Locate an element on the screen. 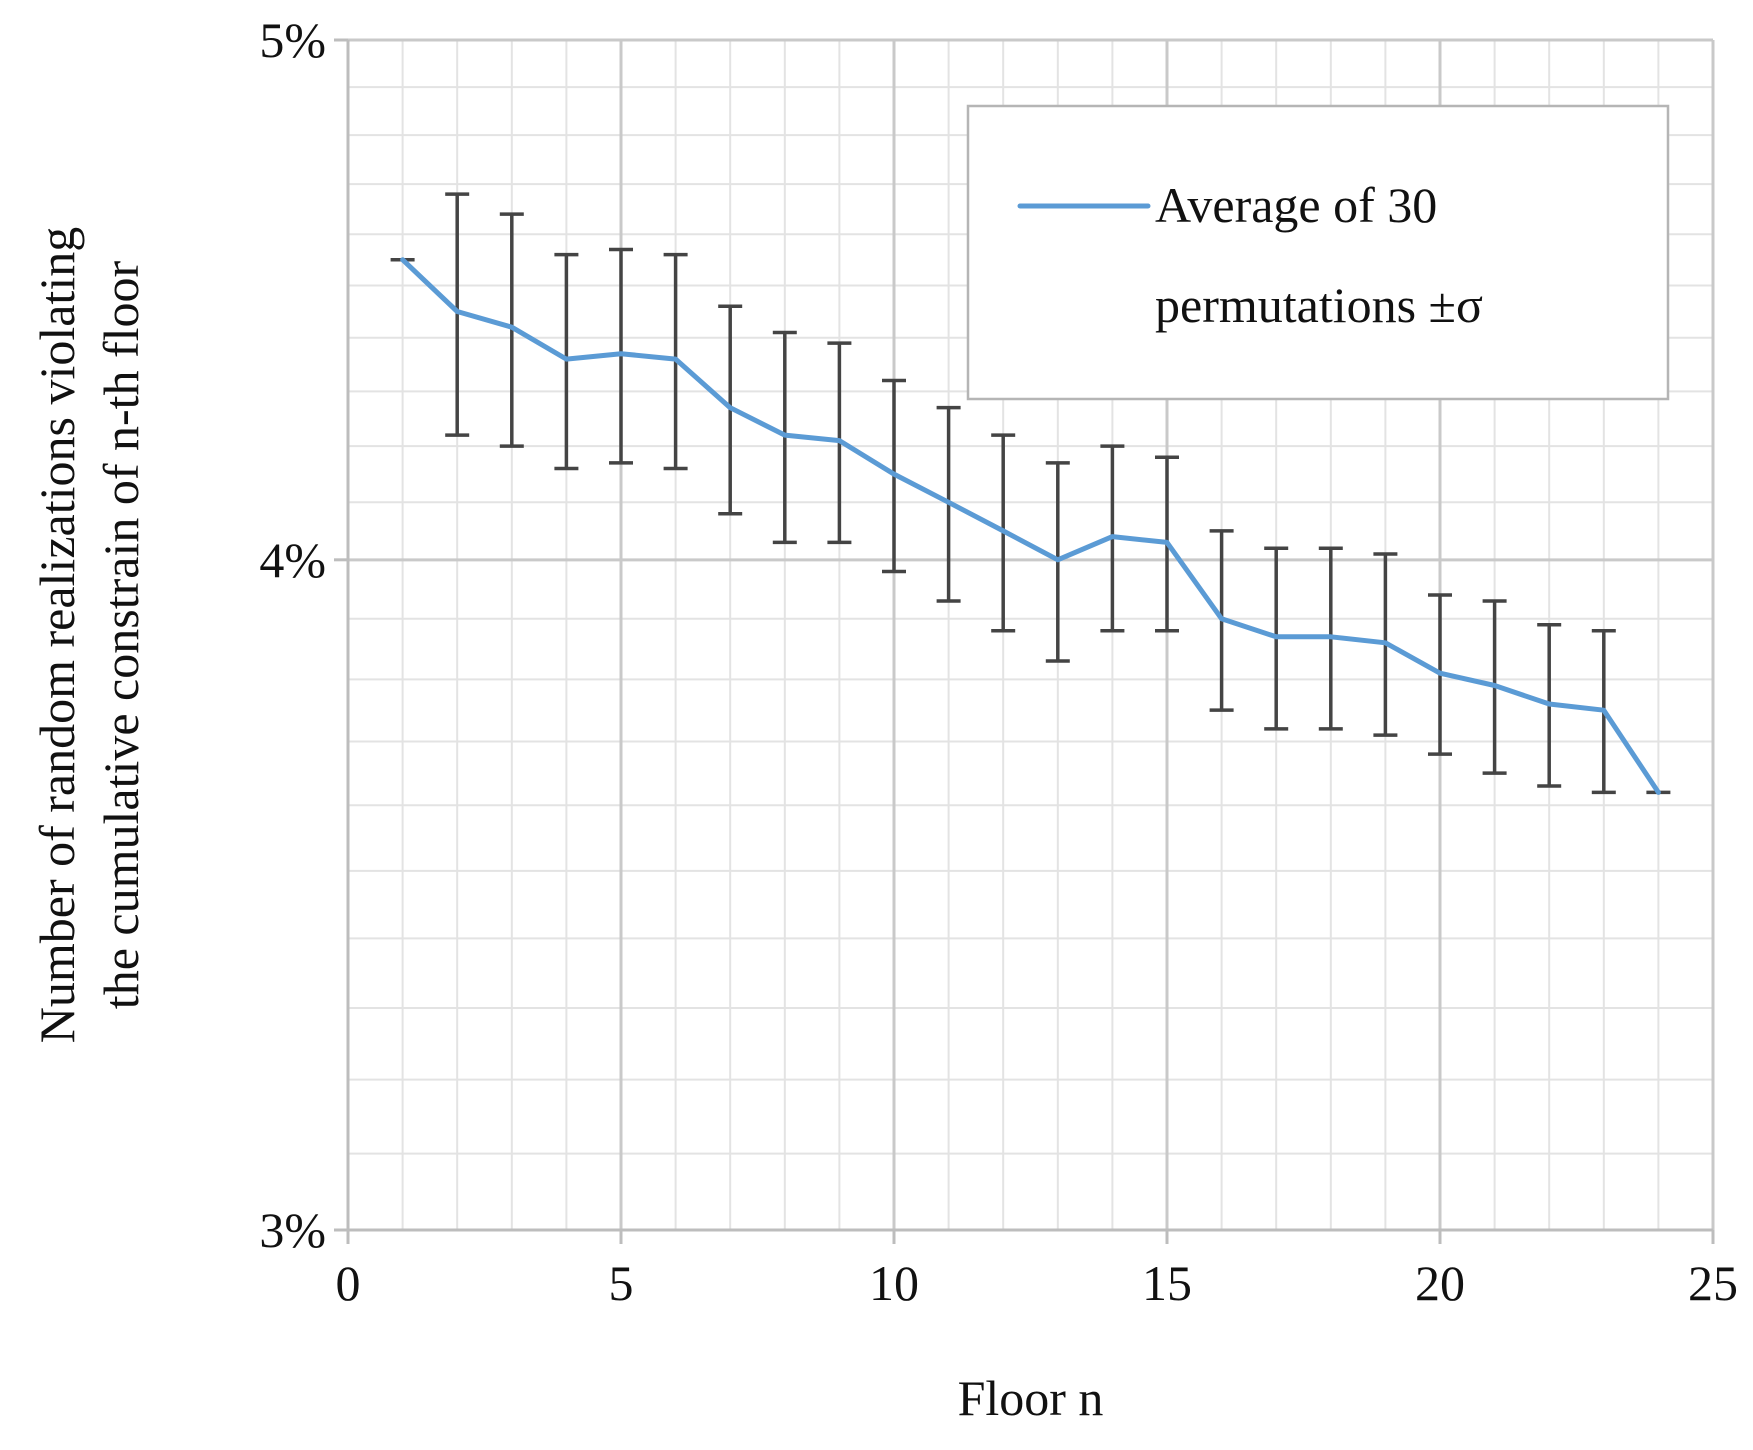 This screenshot has height=1450, width=1753. y-tick-label: 4% is located at coordinates (292, 560).